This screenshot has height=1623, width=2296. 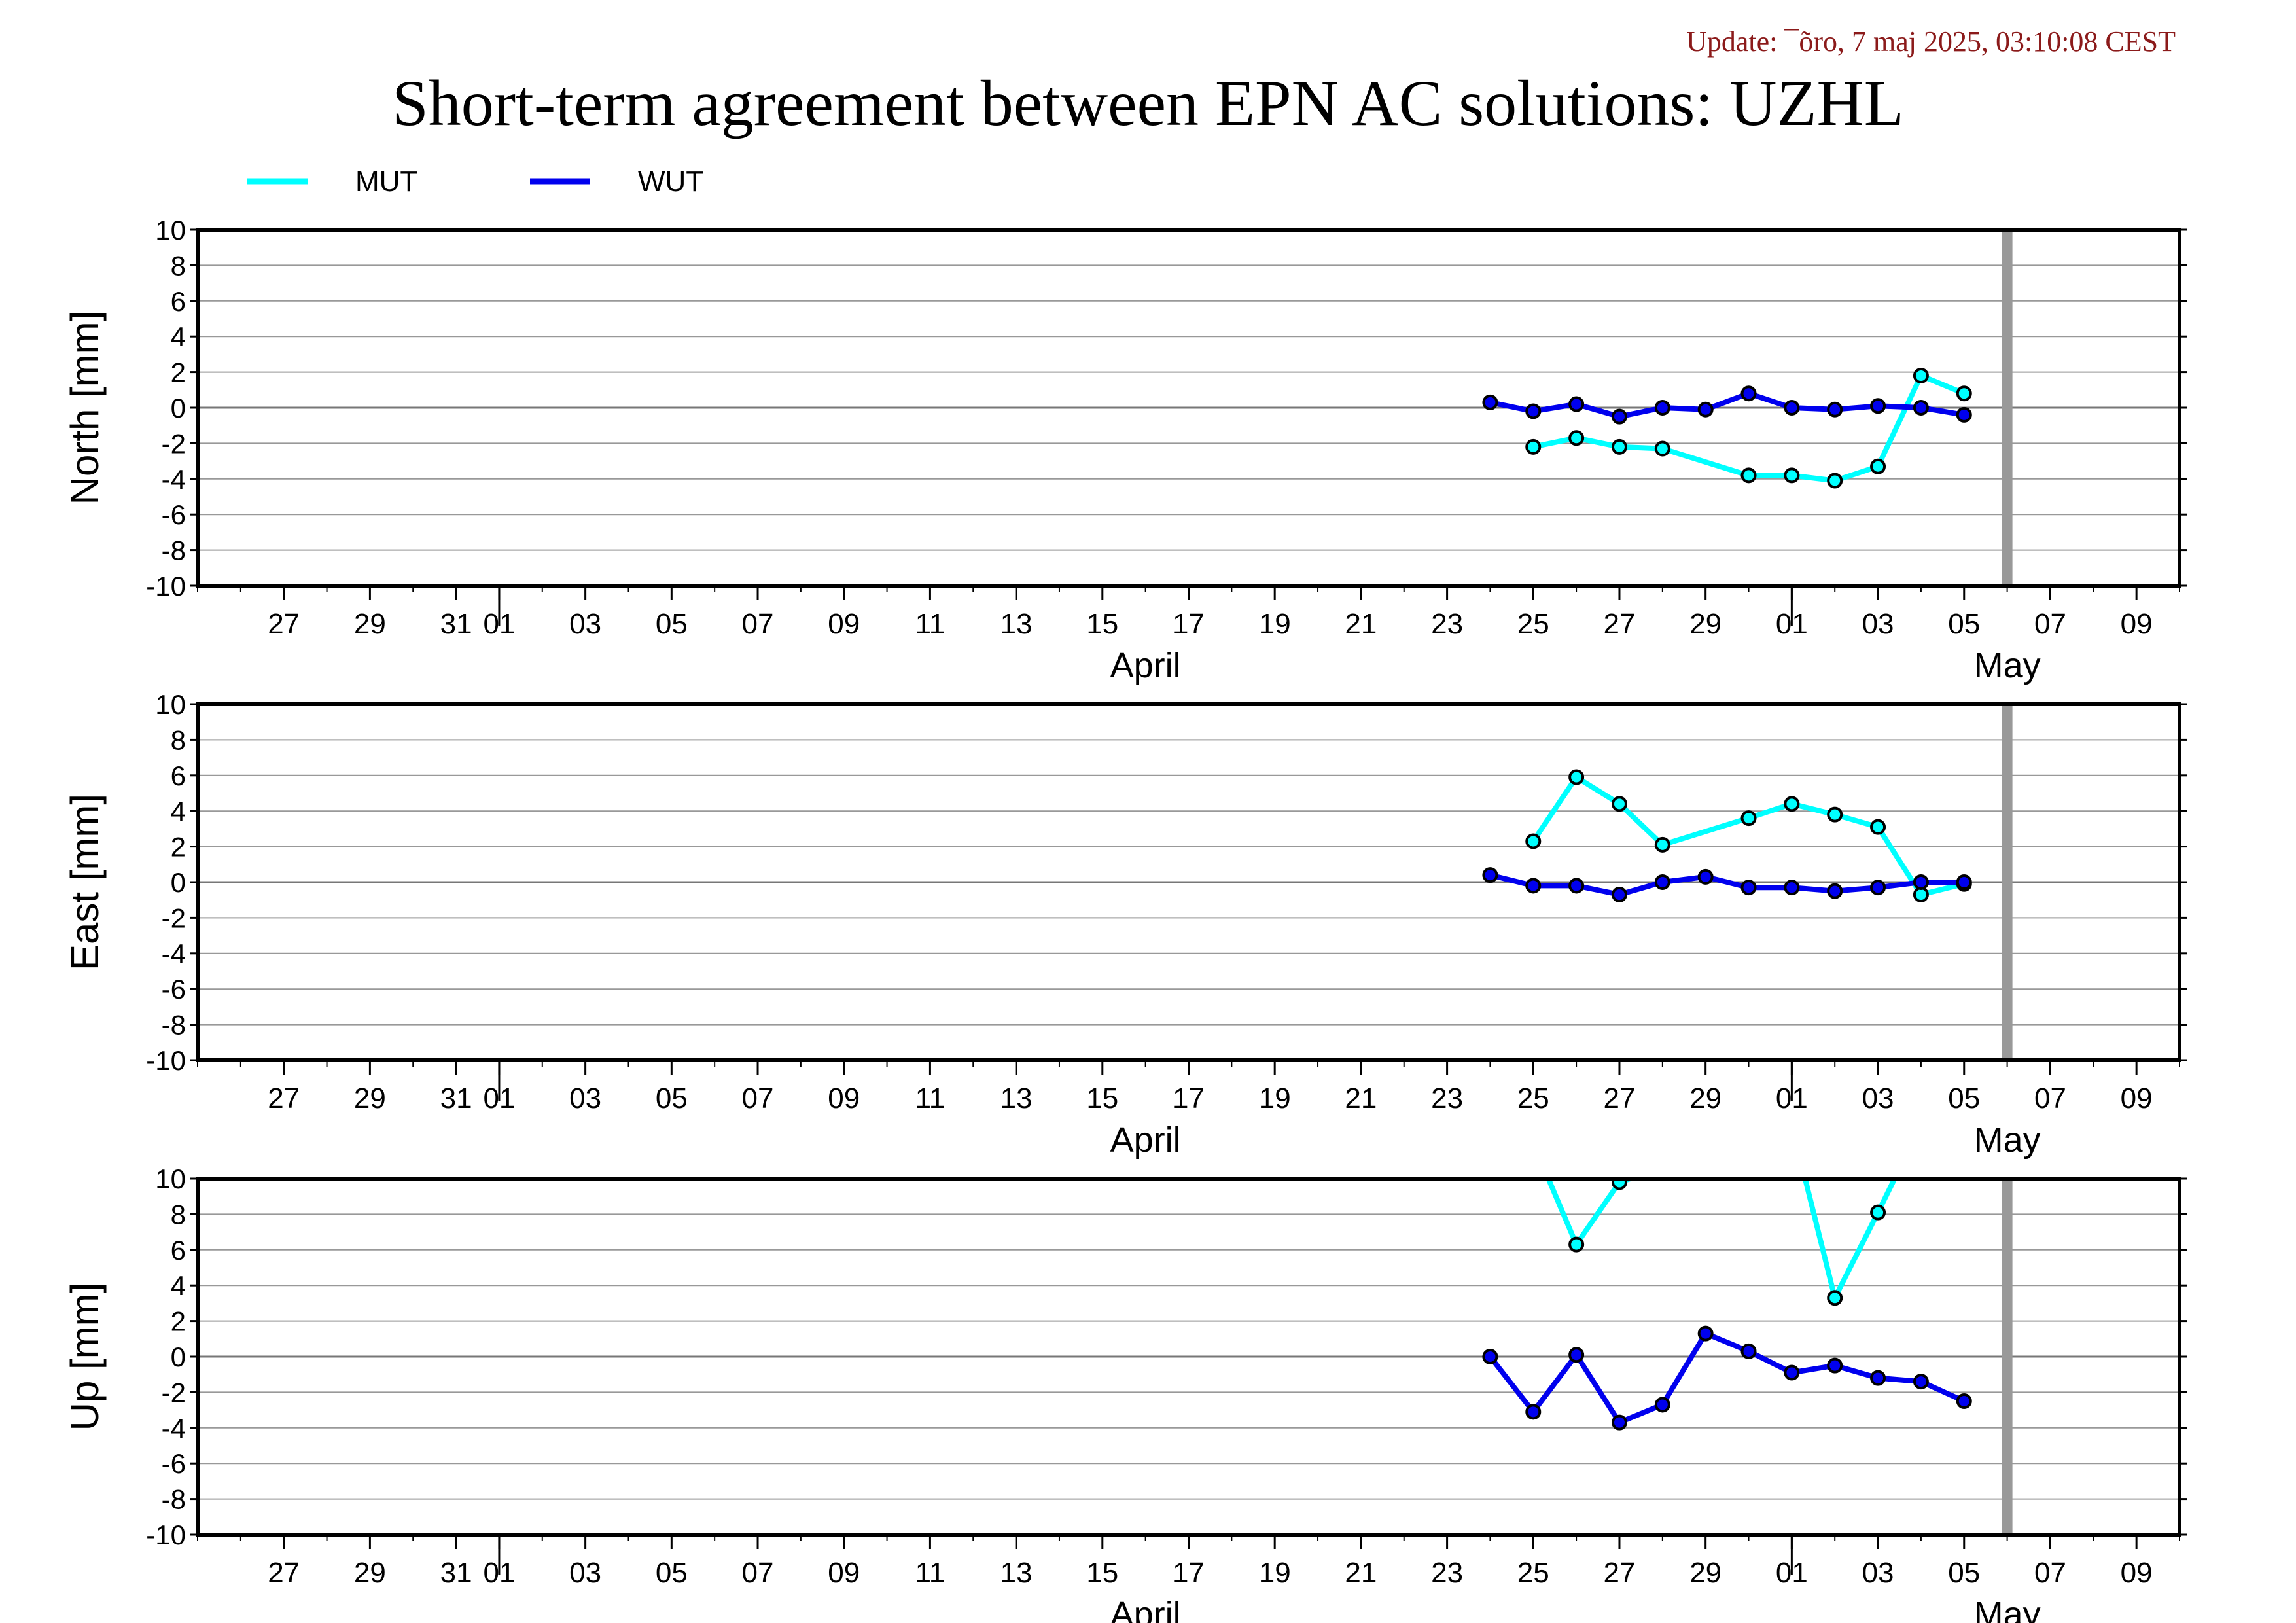 I want to click on y-axis-label: North [mm], so click(x=85, y=408).